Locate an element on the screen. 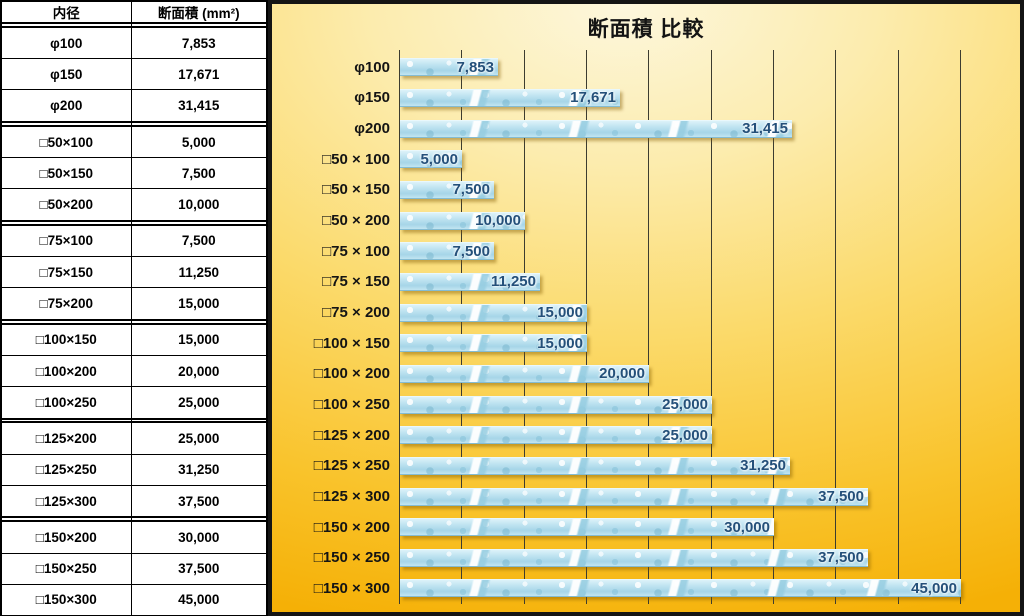  bar-row: □100 × 250 25,000 is located at coordinates (646, 404).